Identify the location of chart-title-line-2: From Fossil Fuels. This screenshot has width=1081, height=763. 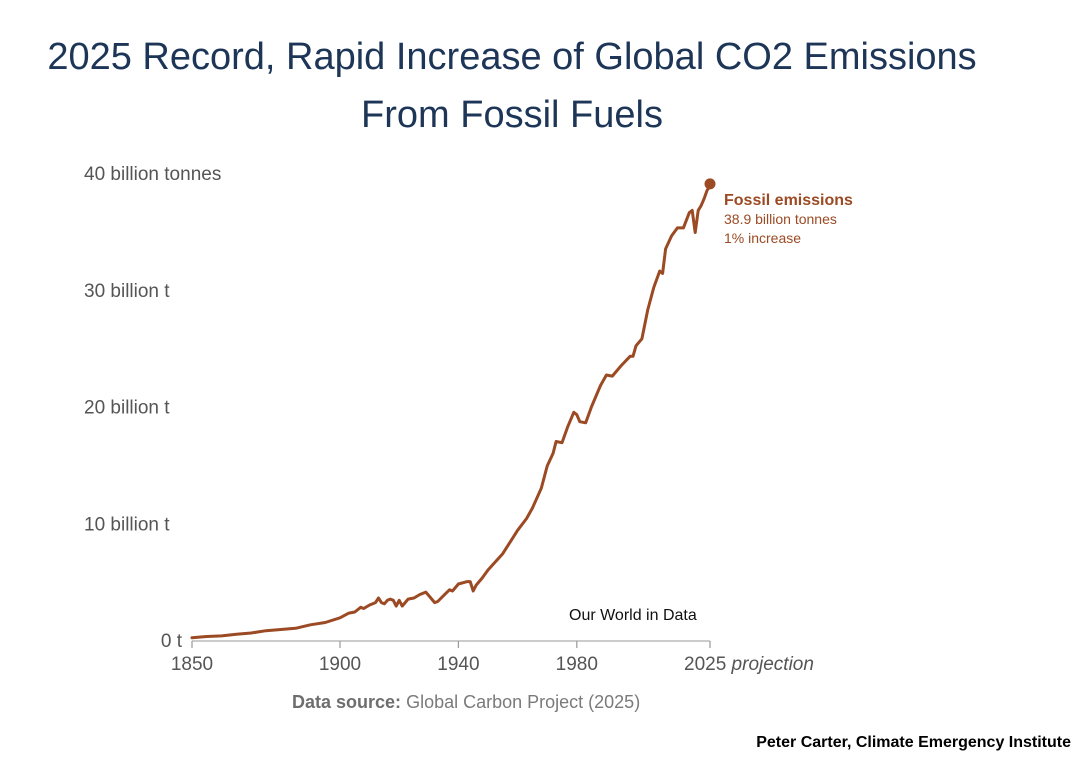
(512, 115).